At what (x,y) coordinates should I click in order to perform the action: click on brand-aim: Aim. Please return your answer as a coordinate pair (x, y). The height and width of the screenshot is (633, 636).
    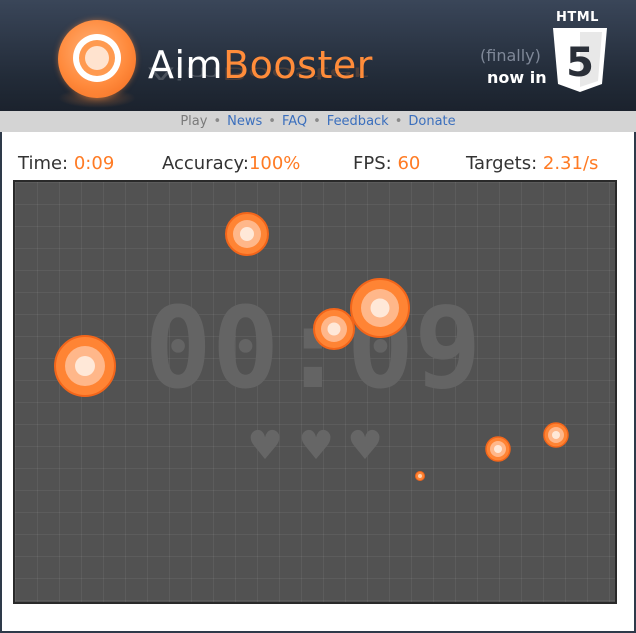
    Looking at the image, I should click on (186, 65).